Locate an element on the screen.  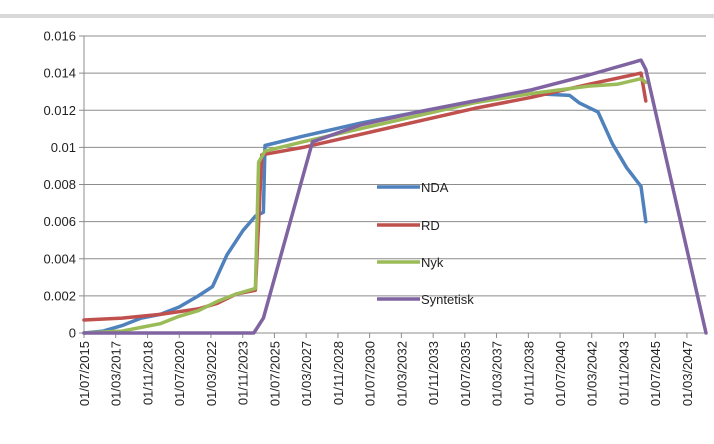
legend-label-nda: NDA is located at coordinates (435, 187).